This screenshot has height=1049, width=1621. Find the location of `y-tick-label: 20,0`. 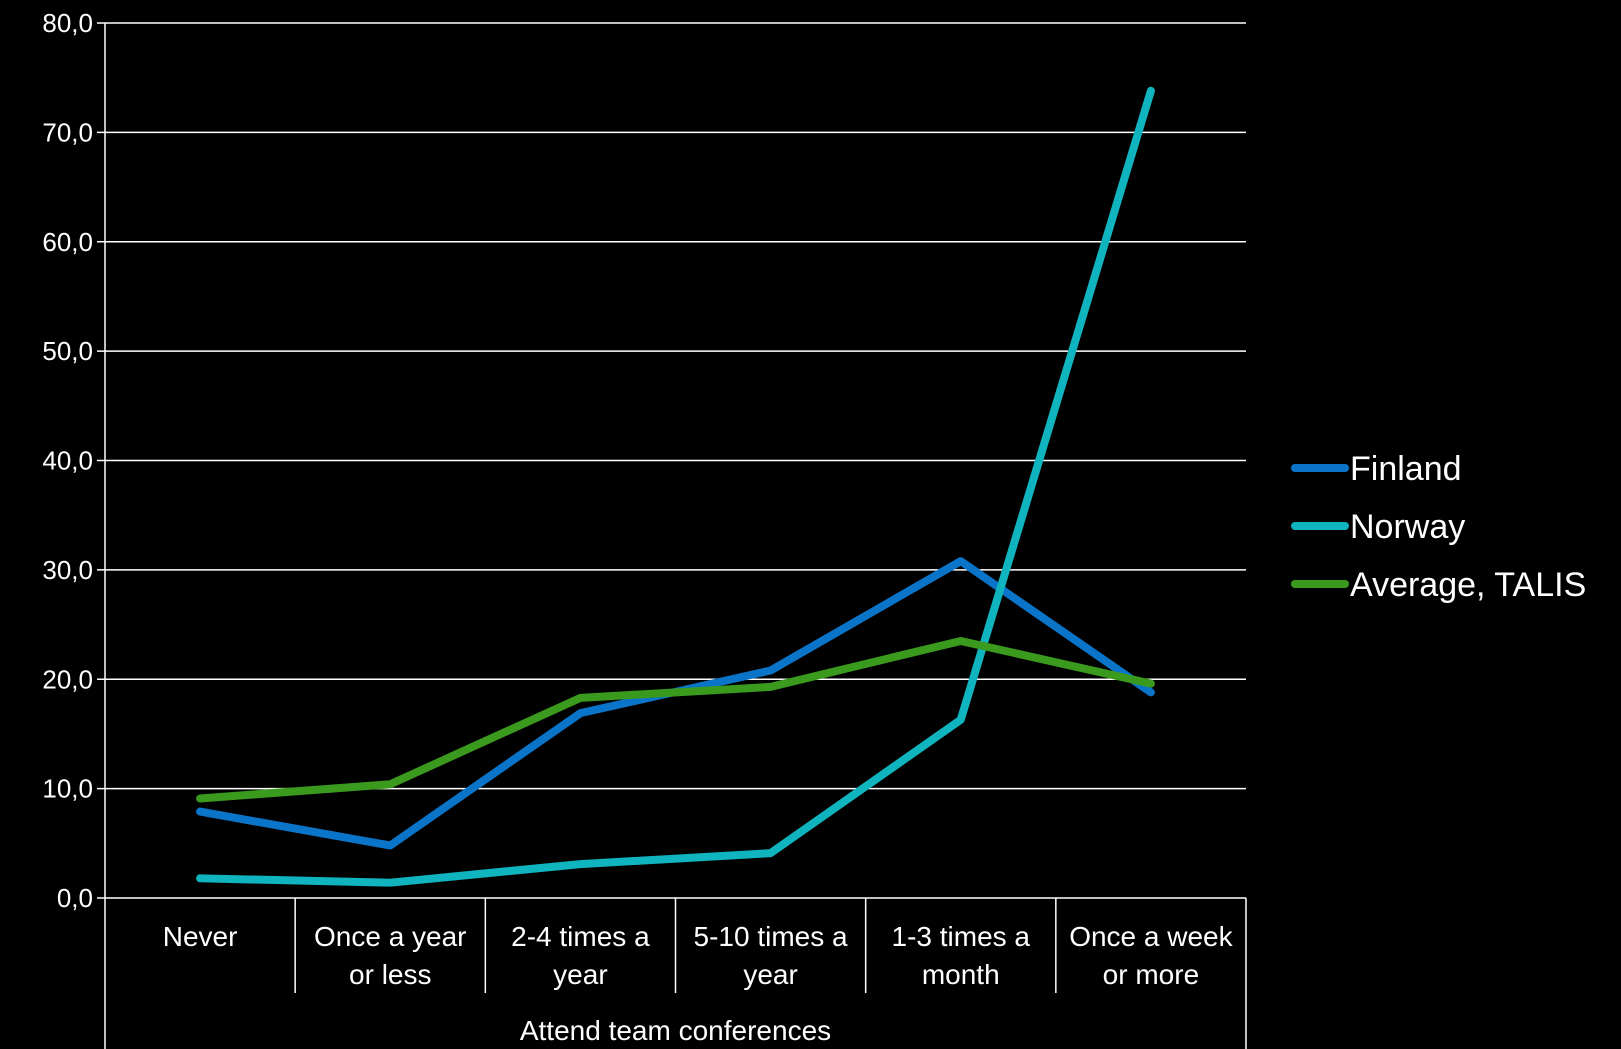

y-tick-label: 20,0 is located at coordinates (67, 679).